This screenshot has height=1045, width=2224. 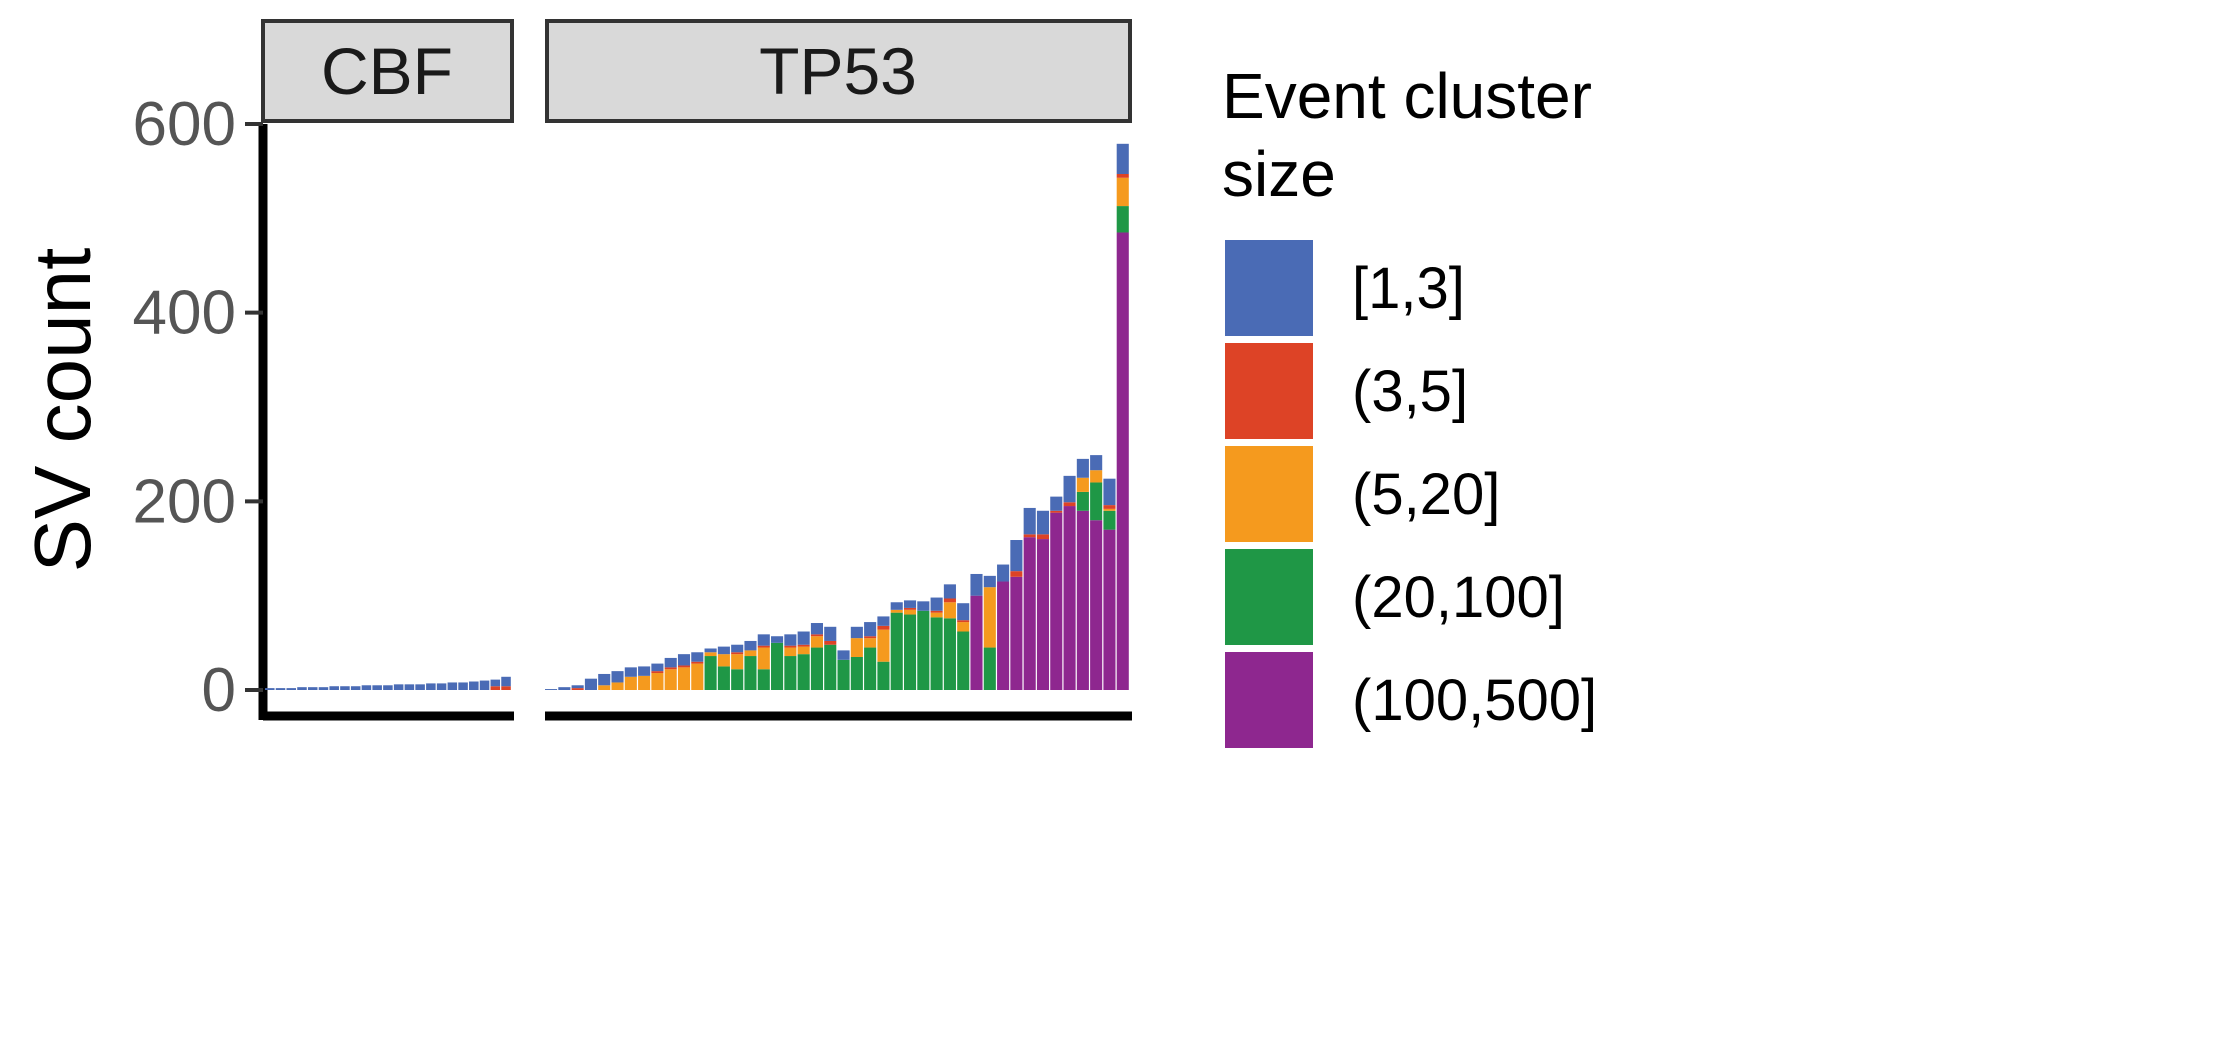 I want to click on bar-segment-tp53-20-s0, so click(x=817, y=629).